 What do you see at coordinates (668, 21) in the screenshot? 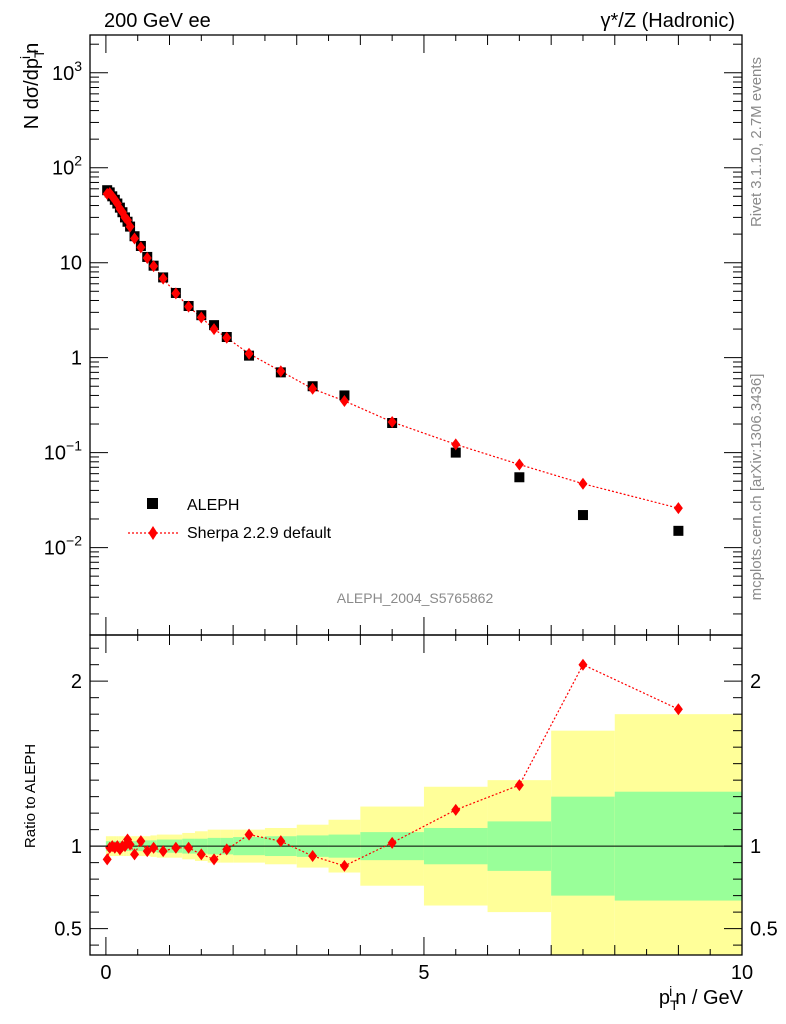
I see `header-right: γ*/Z (Hadronic)` at bounding box center [668, 21].